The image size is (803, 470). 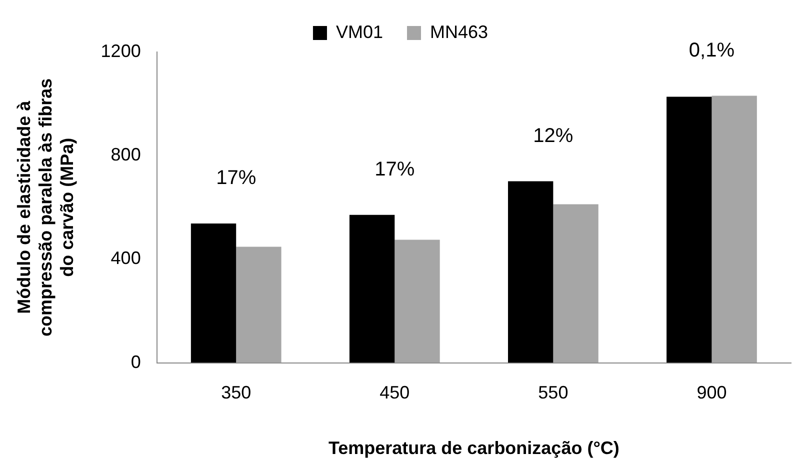 I want to click on y-tick-label: 800, so click(x=125, y=154).